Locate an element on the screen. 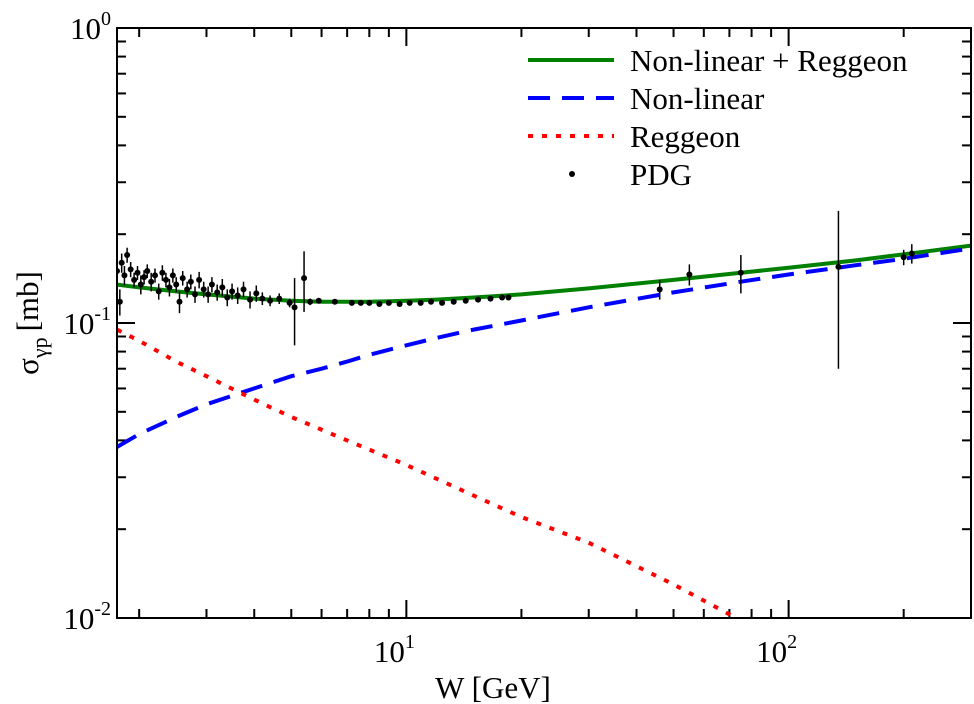 The height and width of the screenshot is (704, 974). legend-item: PDG is located at coordinates (630, 174).